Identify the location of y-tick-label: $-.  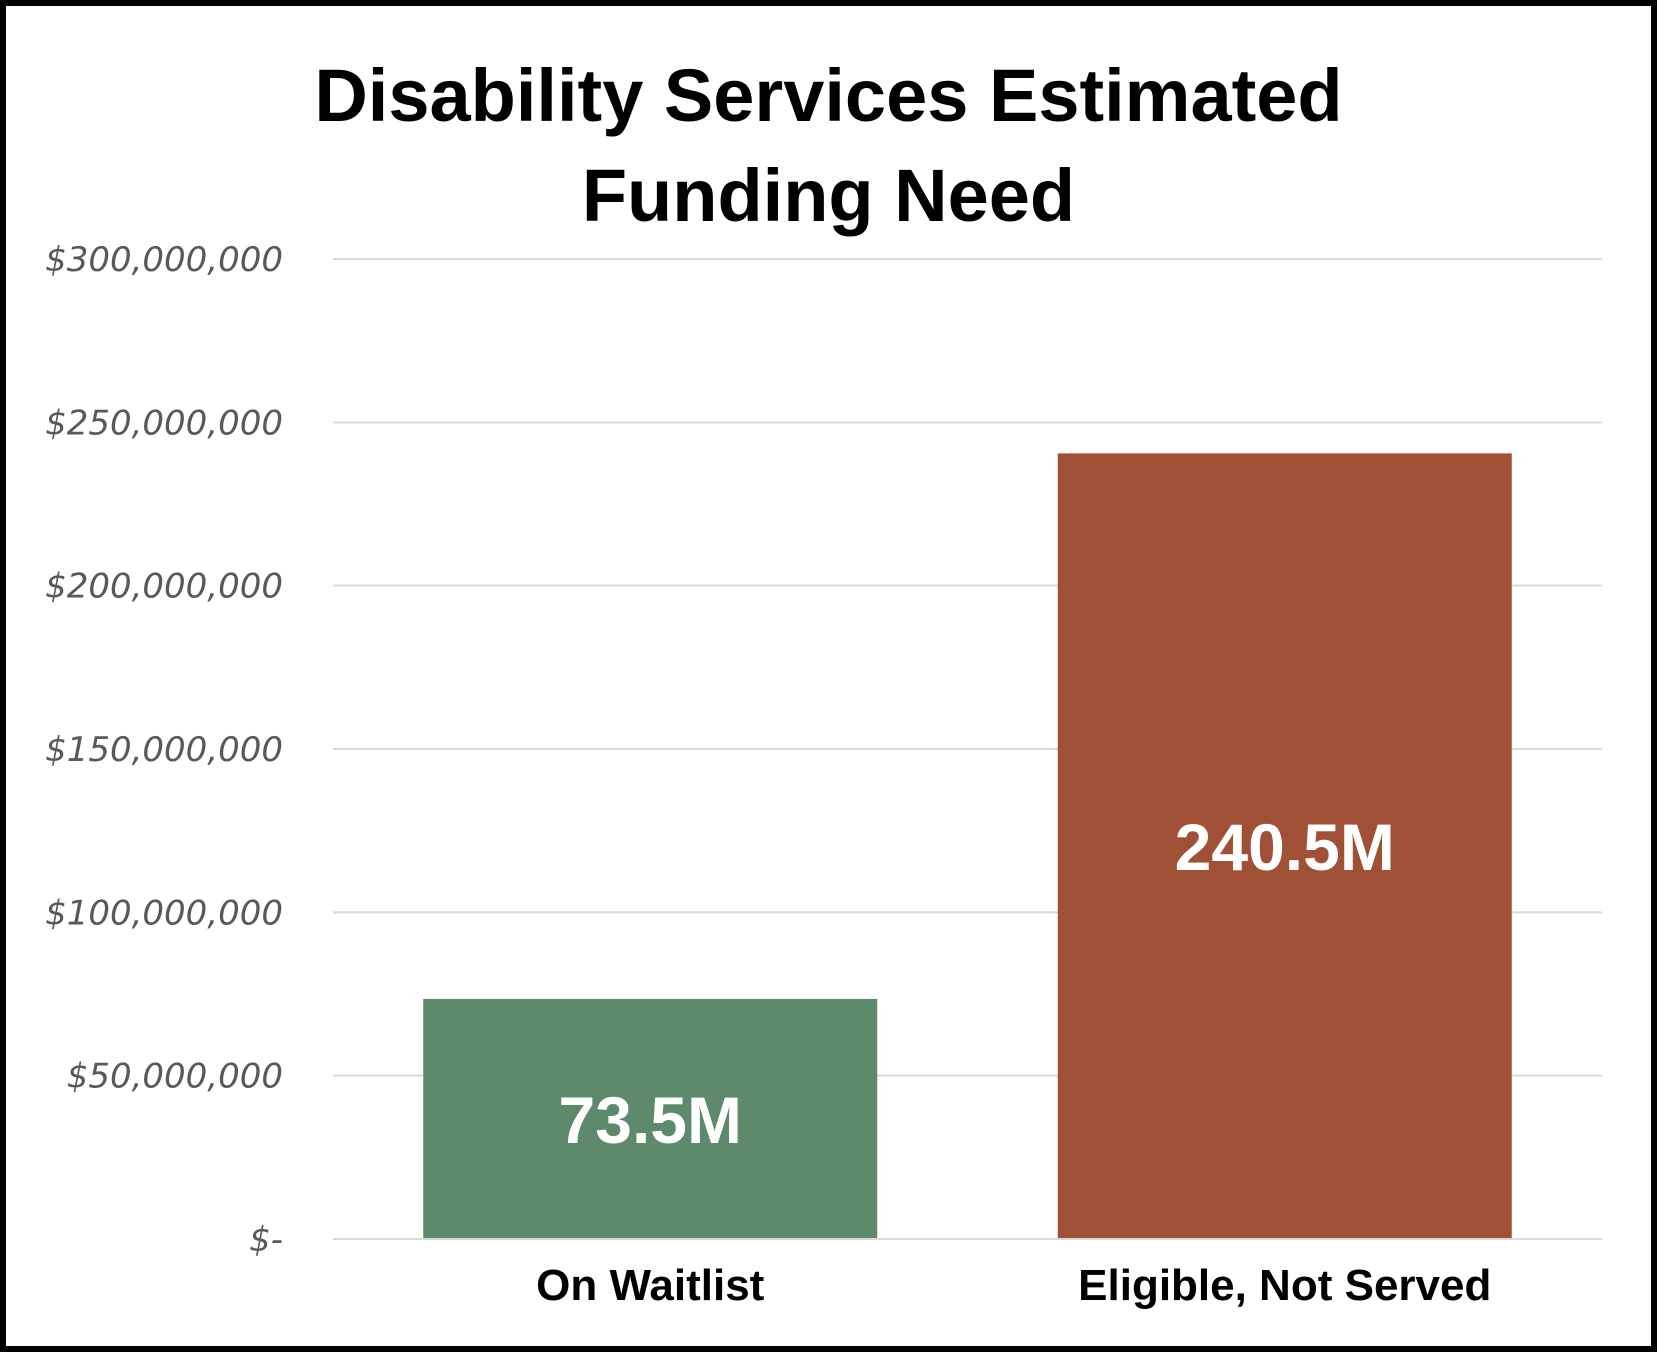
(266, 1240).